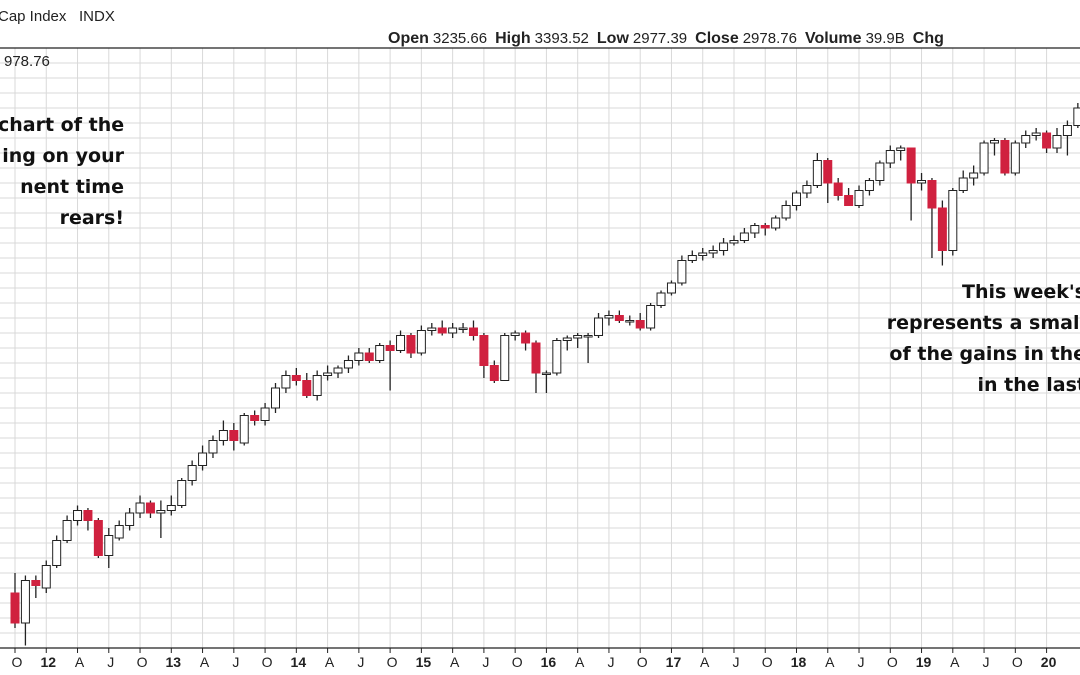 This screenshot has height=675, width=1080. I want to click on x-tick-label: 20, so click(1049, 662).